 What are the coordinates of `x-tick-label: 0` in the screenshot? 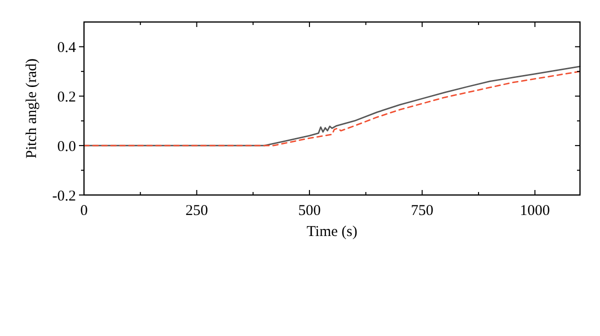 It's located at (84, 211).